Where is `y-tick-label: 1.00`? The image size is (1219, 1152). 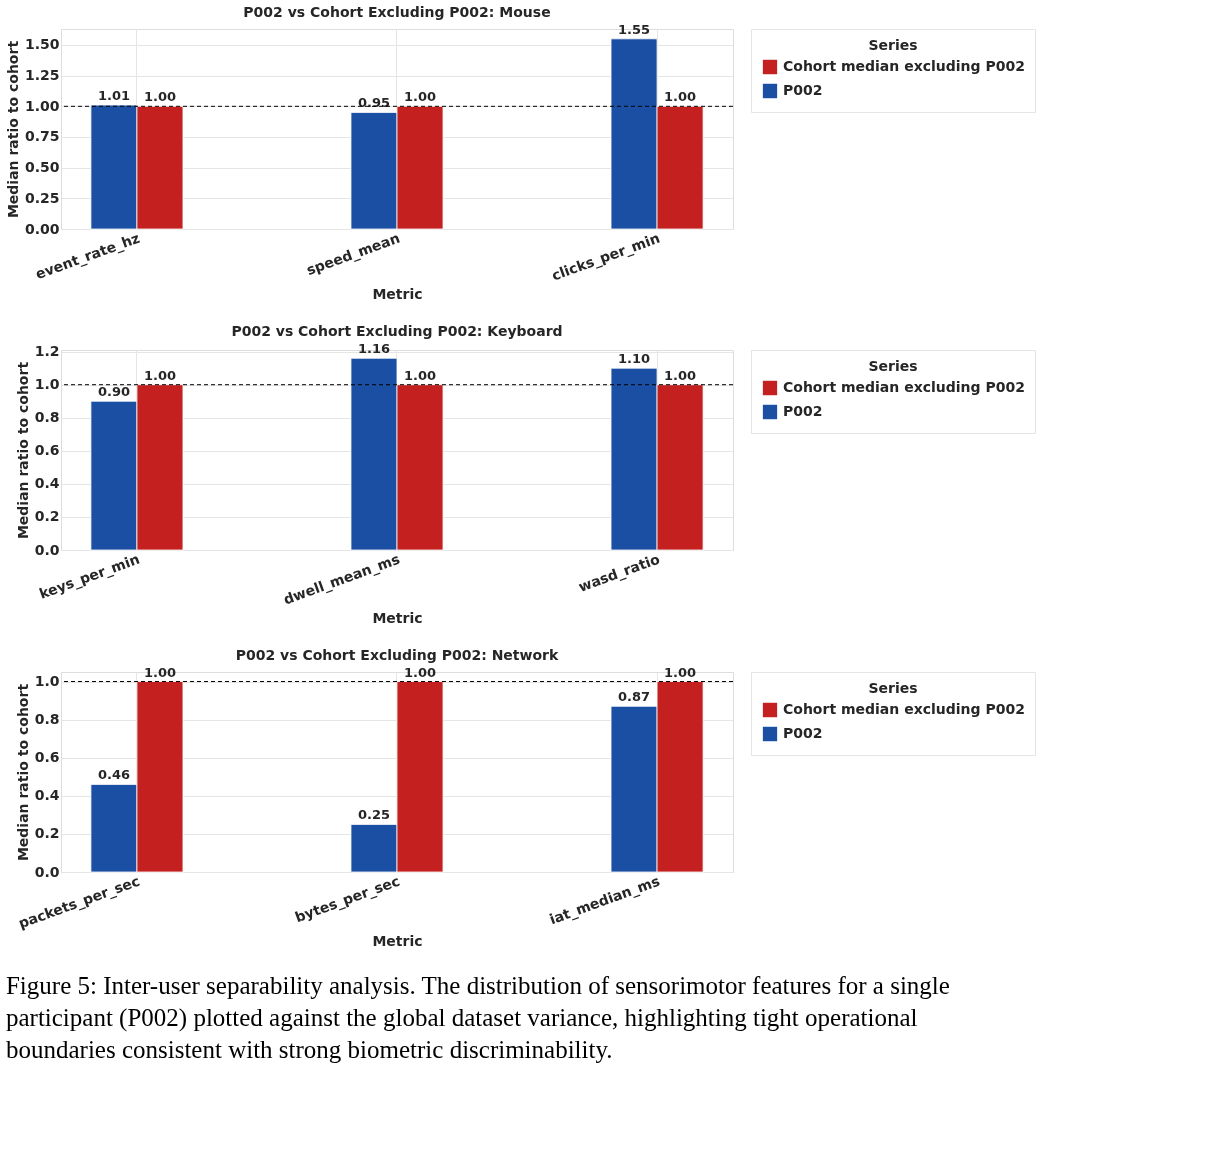
y-tick-label: 1.00 is located at coordinates (42, 105).